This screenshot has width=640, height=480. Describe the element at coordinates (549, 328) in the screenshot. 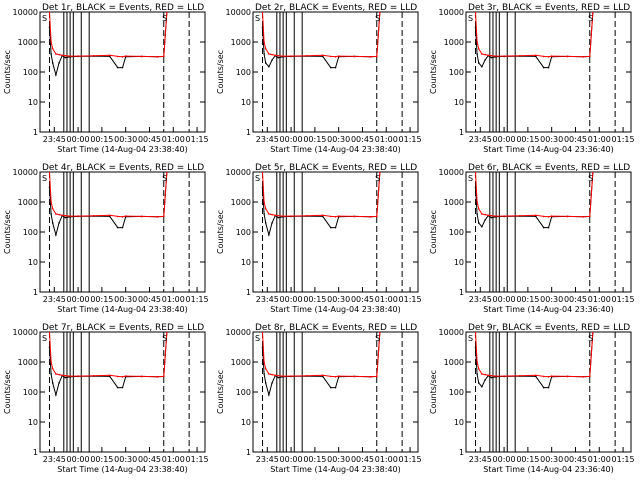

I see `plot-title: Det 9r, BLACK = Events, RED = LLD` at that location.